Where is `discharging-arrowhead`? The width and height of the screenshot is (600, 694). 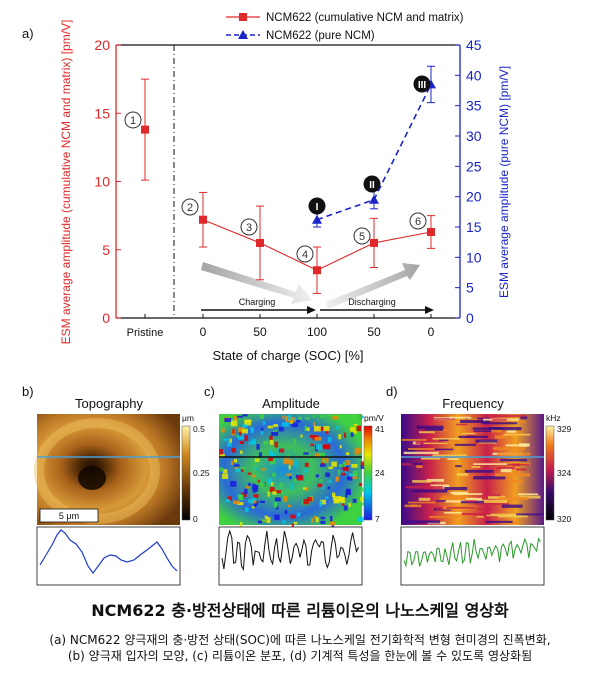
discharging-arrowhead is located at coordinates (429, 310).